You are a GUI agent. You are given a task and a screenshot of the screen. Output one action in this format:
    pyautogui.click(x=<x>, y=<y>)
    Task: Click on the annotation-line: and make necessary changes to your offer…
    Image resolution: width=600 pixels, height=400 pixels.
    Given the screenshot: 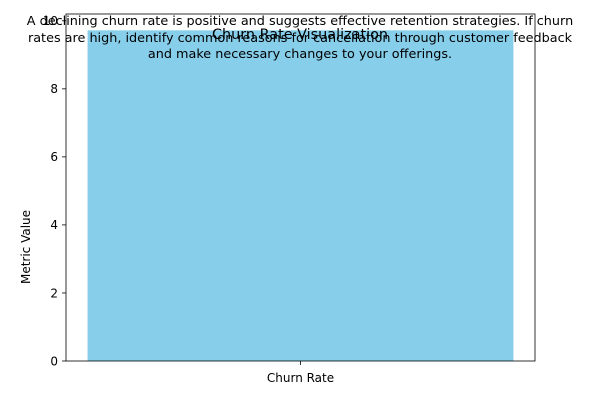 What is the action you would take?
    pyautogui.click(x=300, y=54)
    